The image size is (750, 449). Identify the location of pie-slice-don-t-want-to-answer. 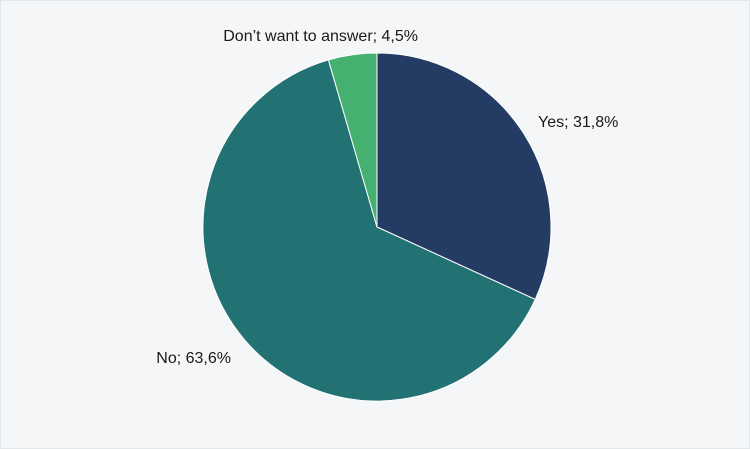
(352, 140).